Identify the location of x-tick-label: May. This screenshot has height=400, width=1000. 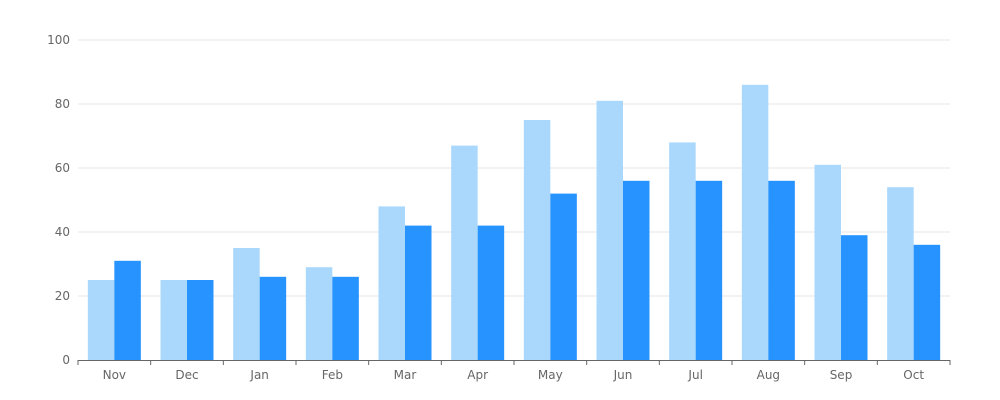
(550, 375).